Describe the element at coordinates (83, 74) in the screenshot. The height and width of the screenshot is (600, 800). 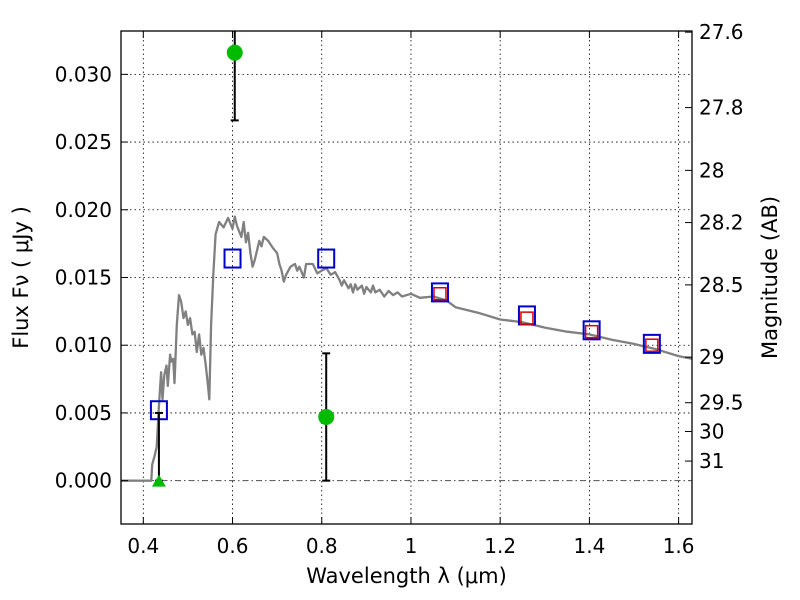
I see `y-tick-label: 0.030` at that location.